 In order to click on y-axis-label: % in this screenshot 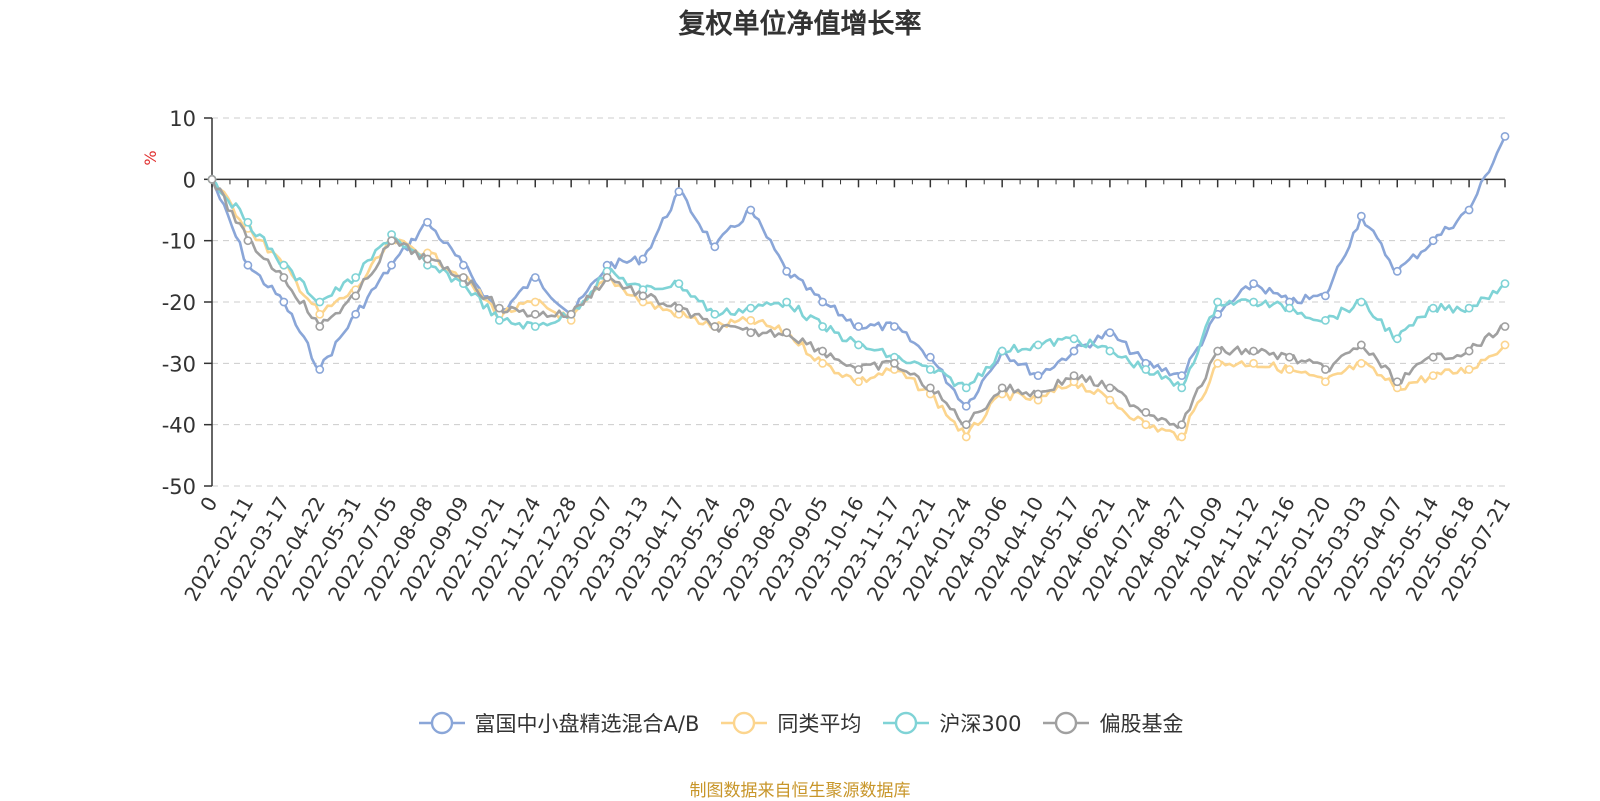, I will do `click(150, 157)`.